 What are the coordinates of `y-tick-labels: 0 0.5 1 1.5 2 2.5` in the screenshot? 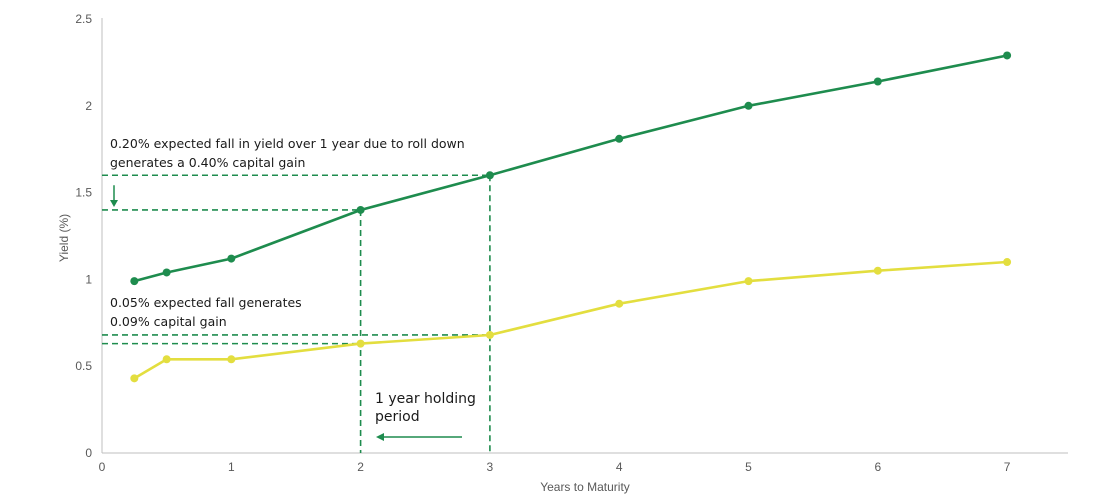 It's located at (83, 236).